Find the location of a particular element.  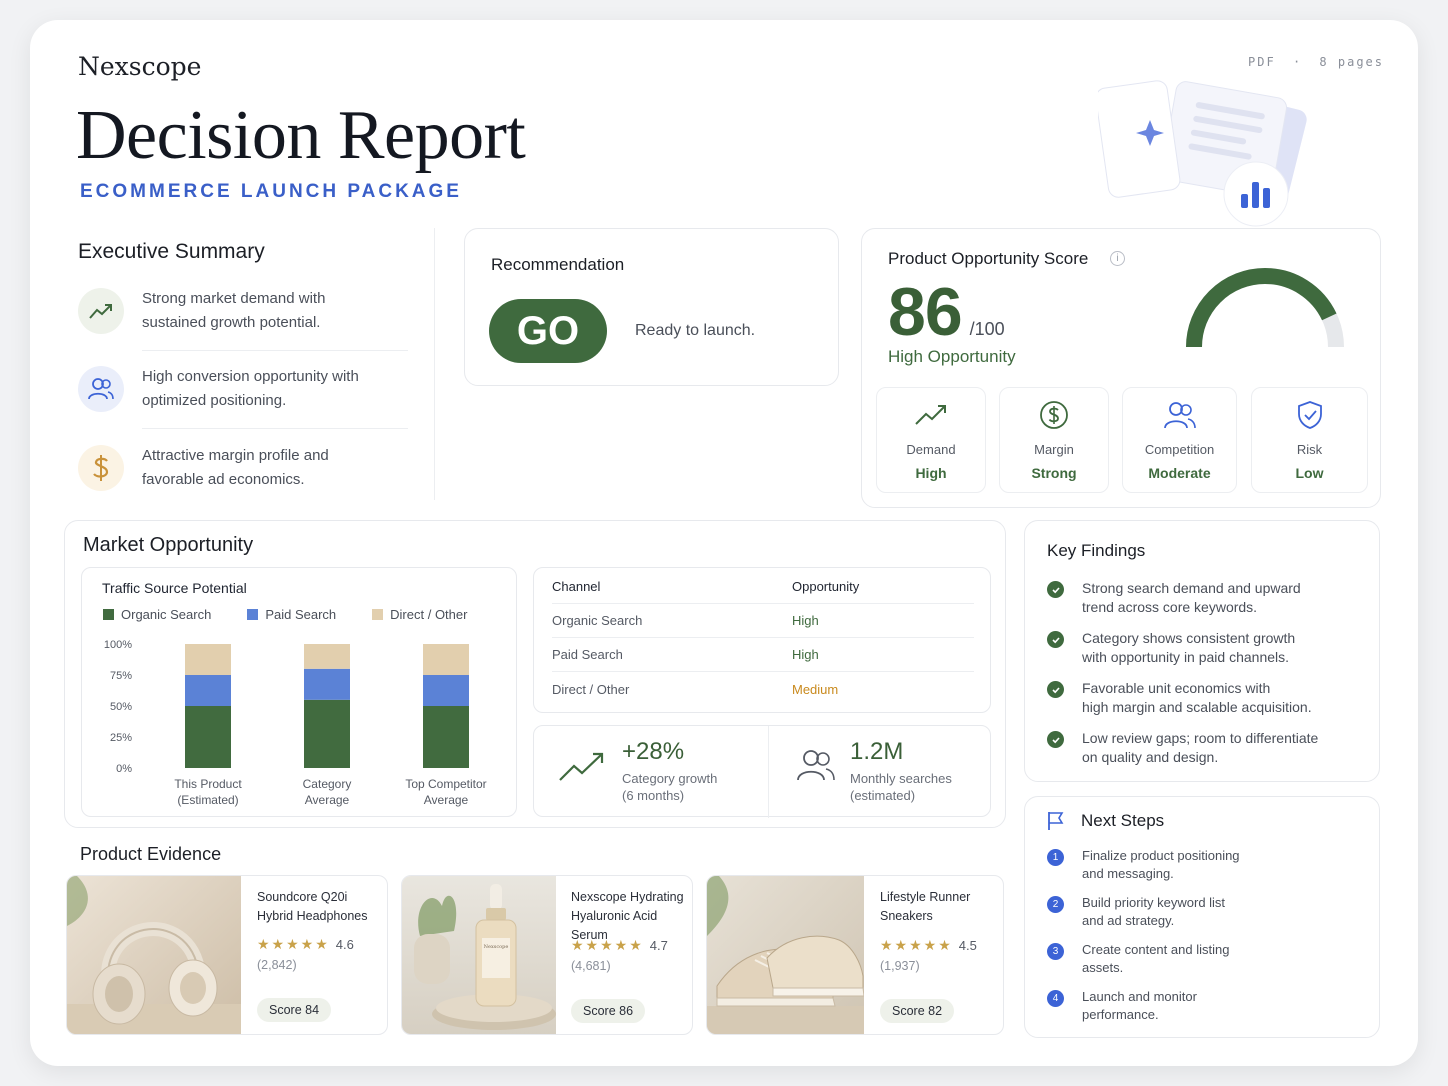

y-tick-label: 0% is located at coordinates (124, 769).